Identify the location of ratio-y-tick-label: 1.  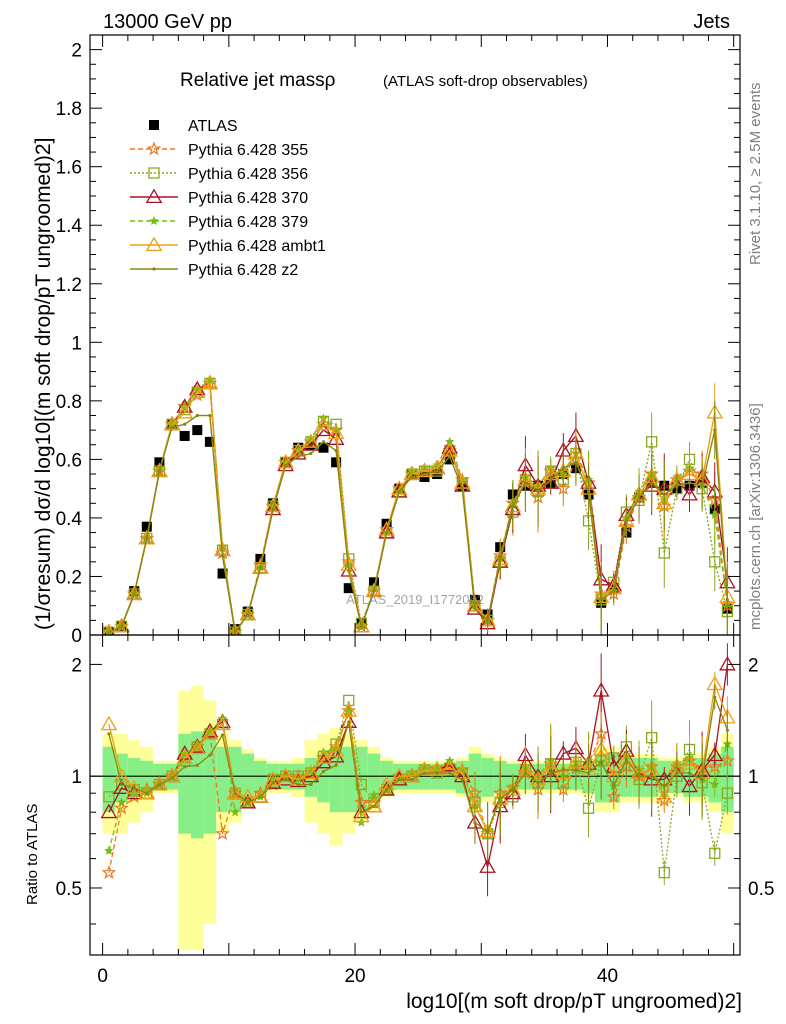
(76, 777).